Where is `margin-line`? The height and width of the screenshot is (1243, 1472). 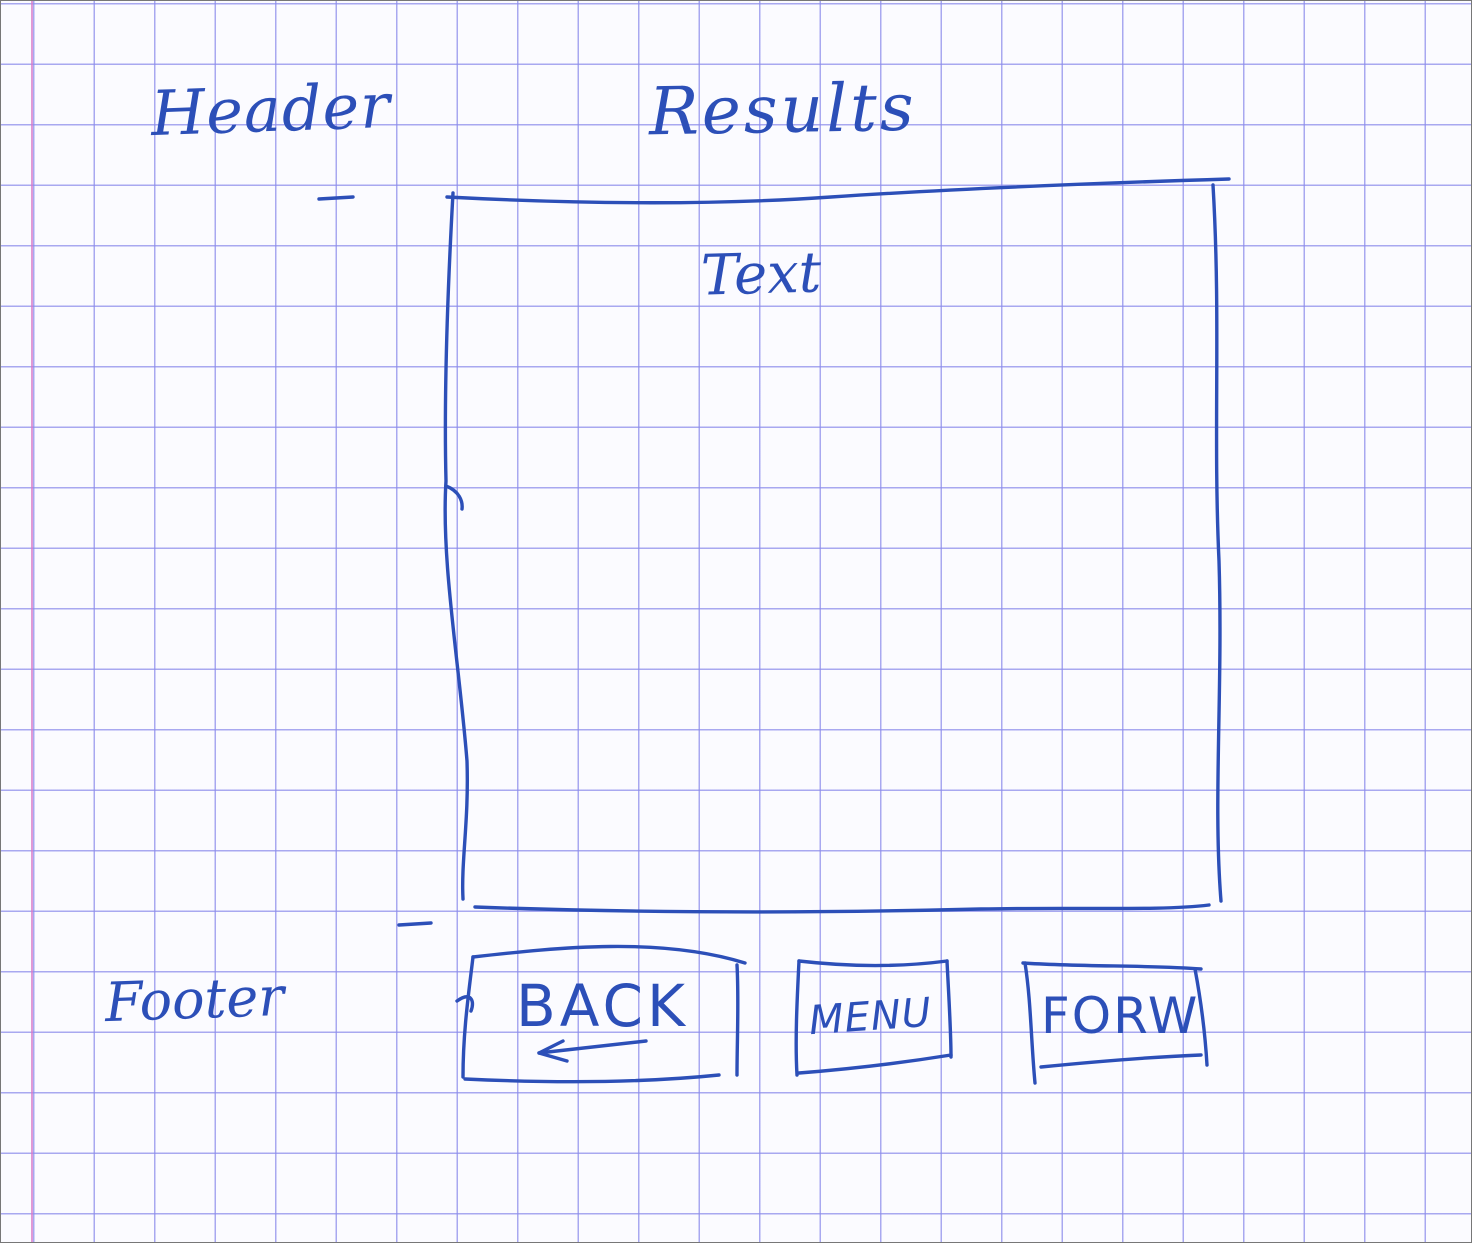
margin-line is located at coordinates (32, 621).